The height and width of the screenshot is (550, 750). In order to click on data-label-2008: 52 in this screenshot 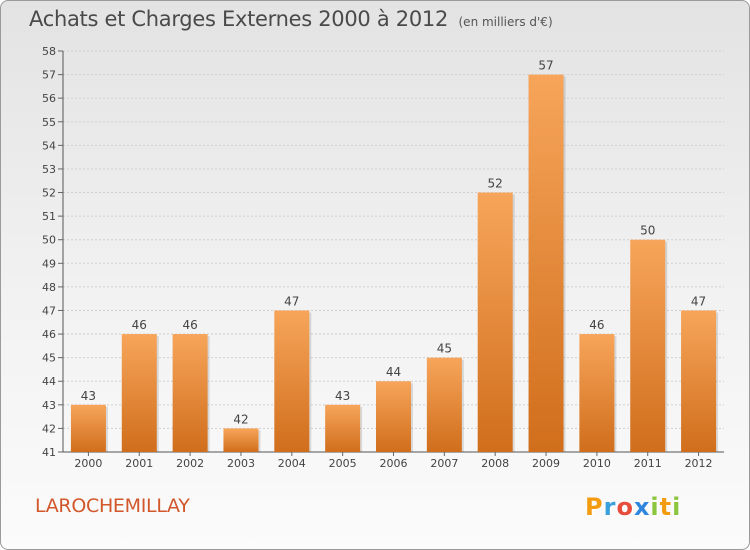, I will do `click(495, 184)`.